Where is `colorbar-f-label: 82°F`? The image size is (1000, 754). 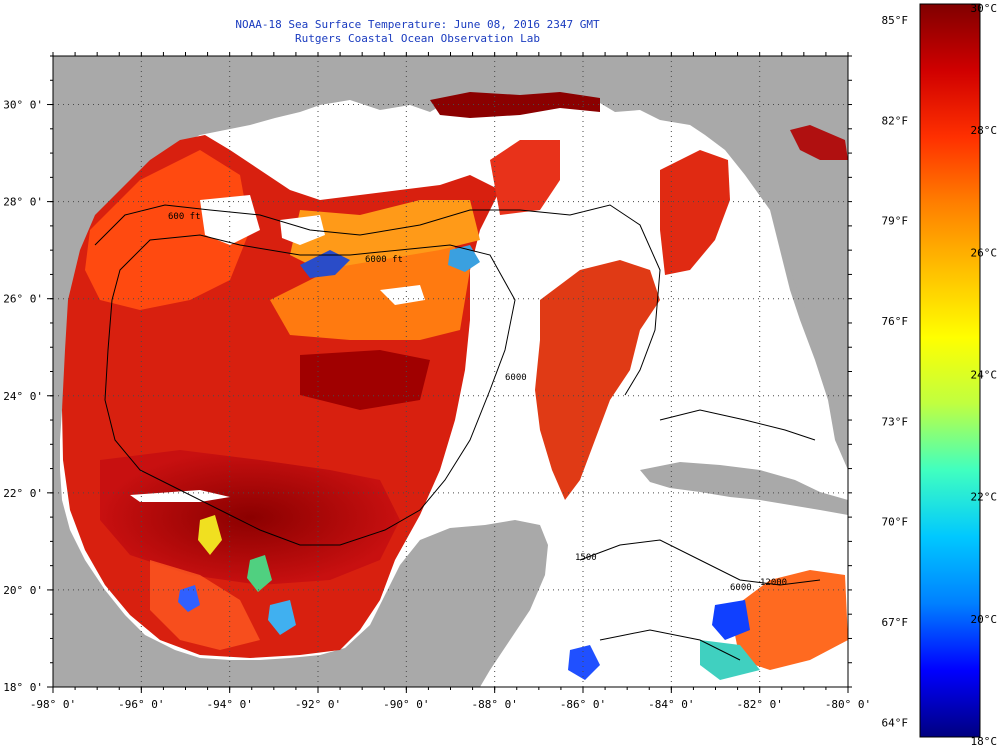 colorbar-f-label: 82°F is located at coordinates (895, 120).